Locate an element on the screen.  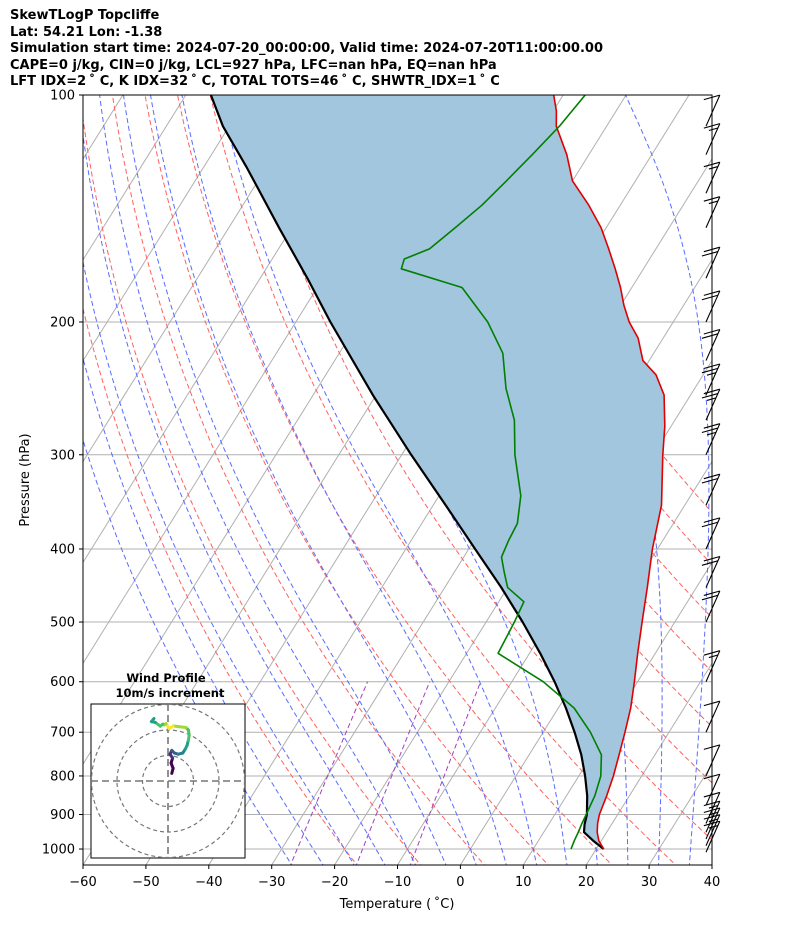
y-tick-label: 800 is located at coordinates (62, 776).